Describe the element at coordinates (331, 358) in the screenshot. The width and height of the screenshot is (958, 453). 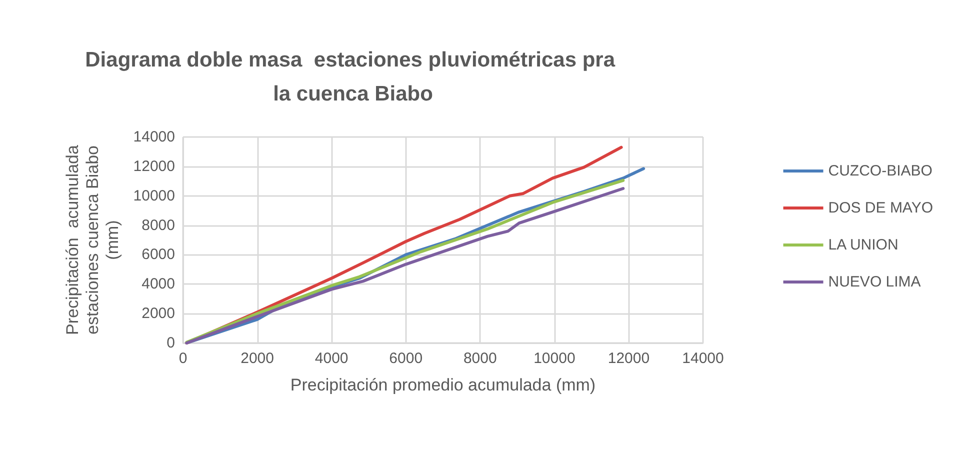
I see `x-tick-label: 4000` at that location.